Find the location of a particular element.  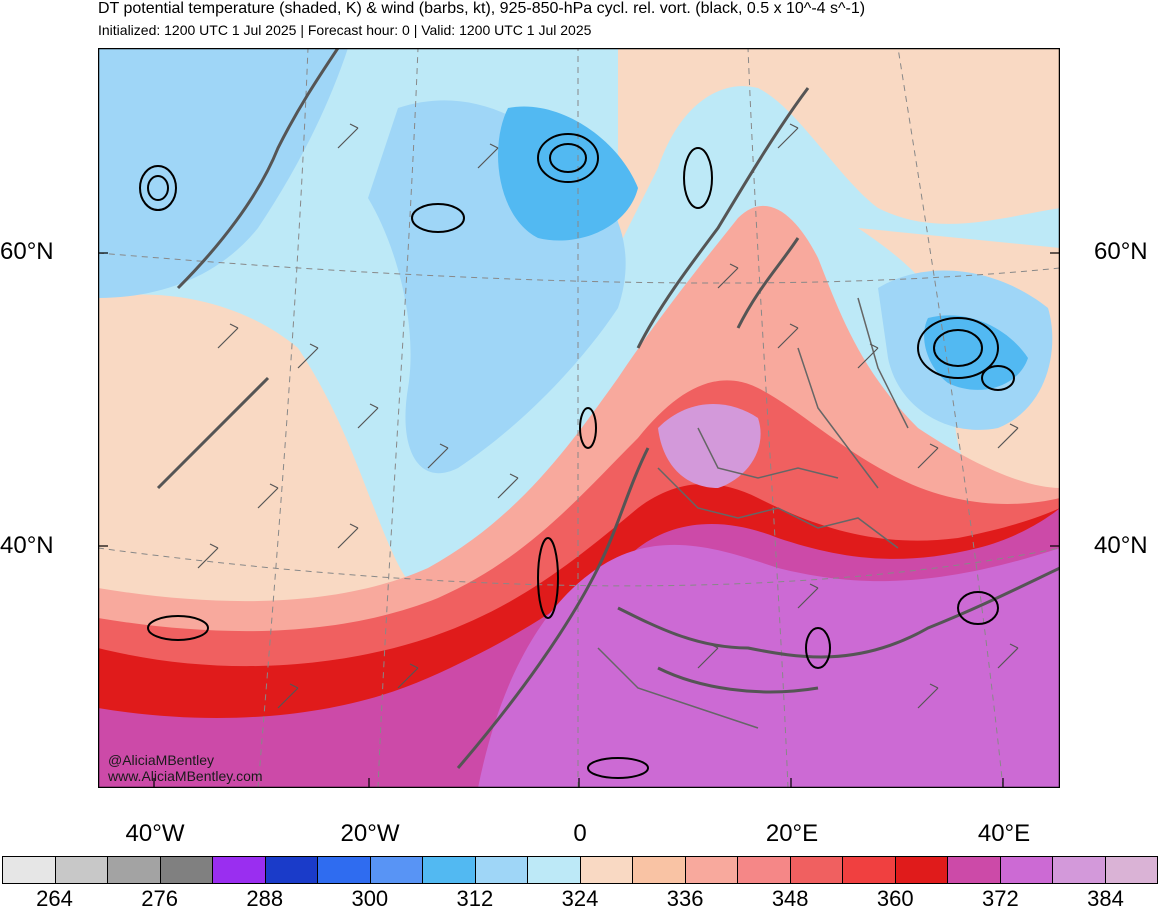

colorbar-label: 264 is located at coordinates (54, 898).